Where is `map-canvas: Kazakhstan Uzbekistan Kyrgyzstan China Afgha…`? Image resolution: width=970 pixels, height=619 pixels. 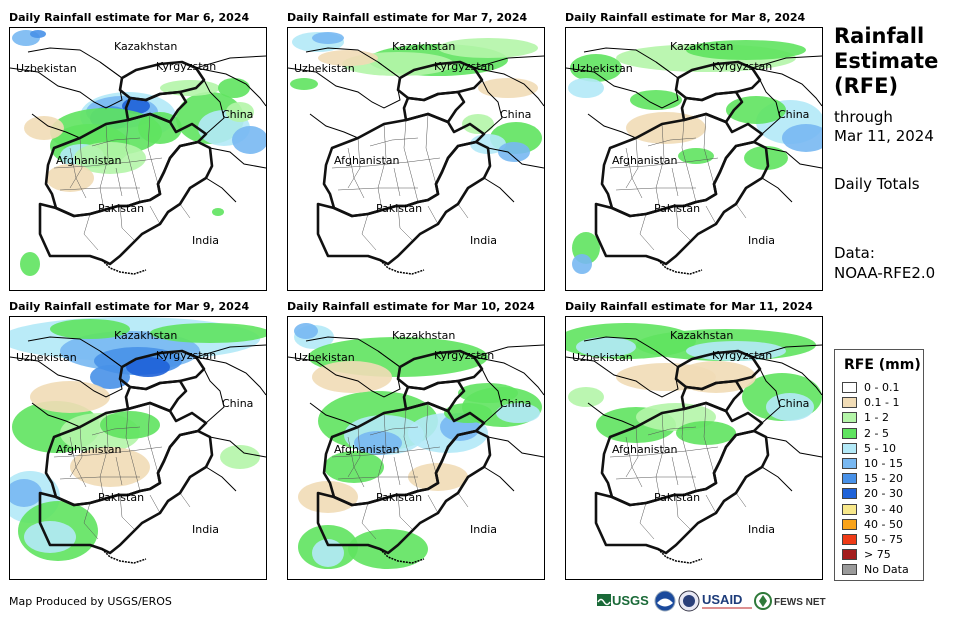
map-canvas: Kazakhstan Uzbekistan Kyrgyzstan China Afgha… is located at coordinates (416, 446).